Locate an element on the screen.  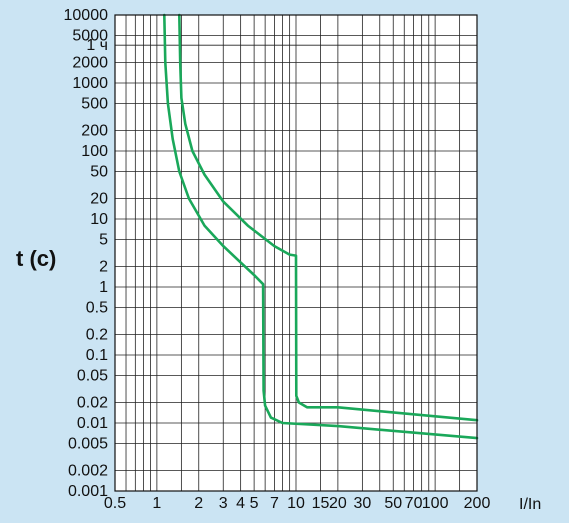
x-tick-label-7: 10 is located at coordinates (296, 503).